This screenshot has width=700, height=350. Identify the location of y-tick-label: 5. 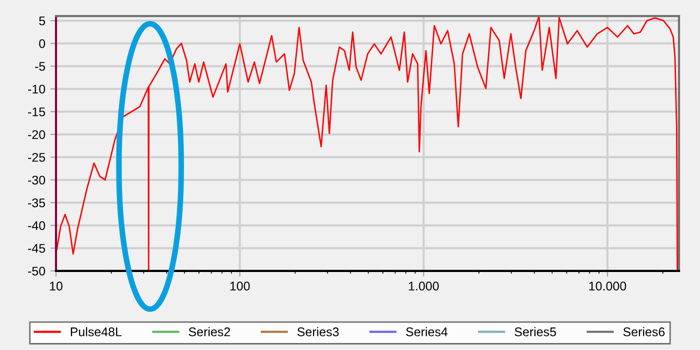
(42, 21).